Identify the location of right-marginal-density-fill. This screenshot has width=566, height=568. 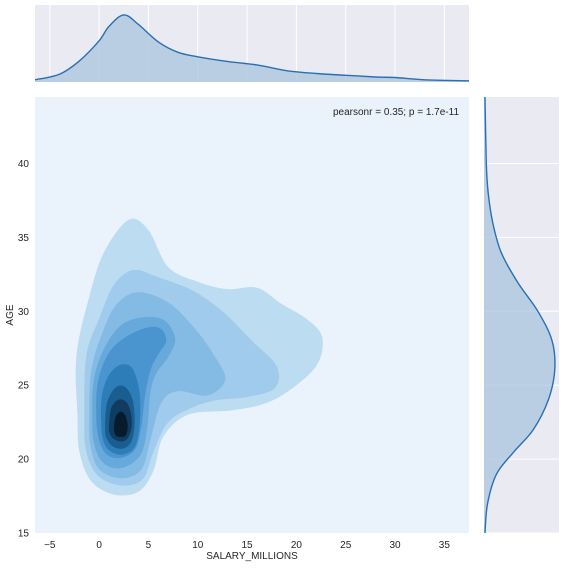
(519, 315).